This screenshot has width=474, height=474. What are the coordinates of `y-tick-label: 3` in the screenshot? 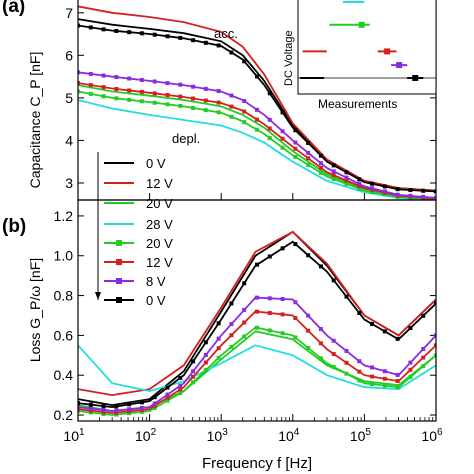 It's located at (69, 183).